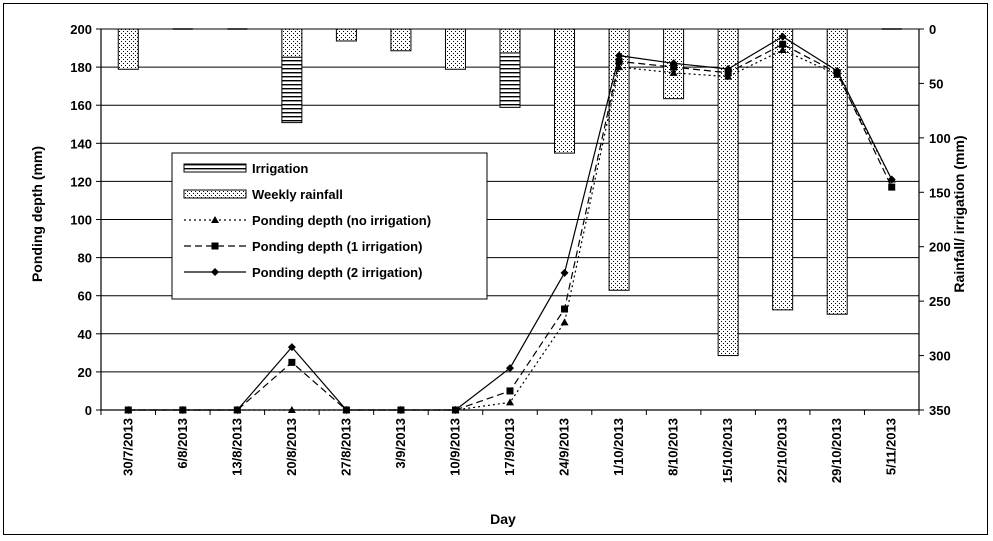 The image size is (993, 541). I want to click on legend-two-irrigation-point, so click(215, 272).